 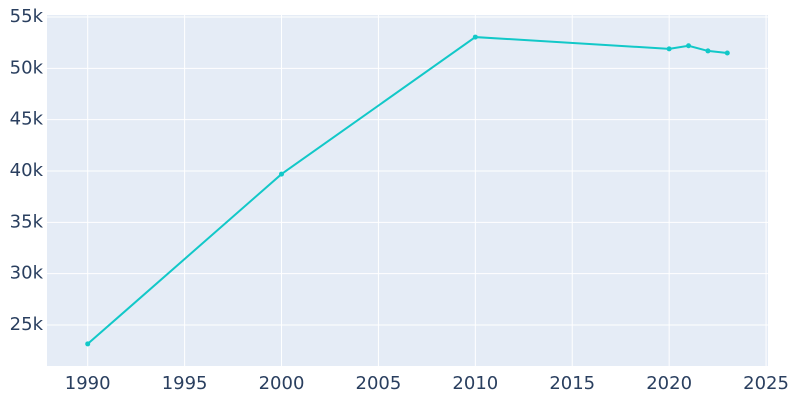 What do you see at coordinates (669, 383) in the screenshot?
I see `x-tick-label: 2020` at bounding box center [669, 383].